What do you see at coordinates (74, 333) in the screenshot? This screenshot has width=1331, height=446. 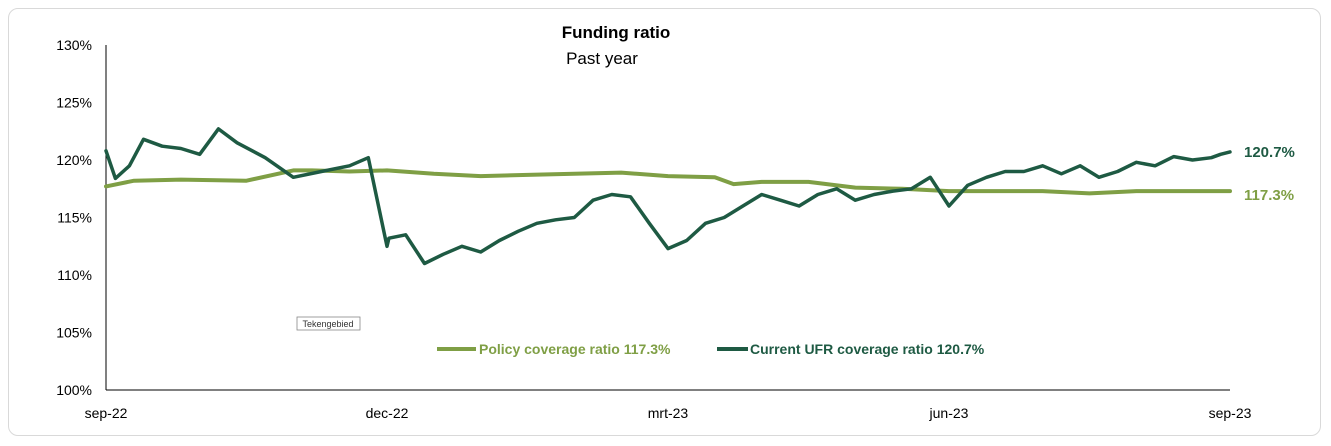 I see `y-tick-label: 105%` at bounding box center [74, 333].